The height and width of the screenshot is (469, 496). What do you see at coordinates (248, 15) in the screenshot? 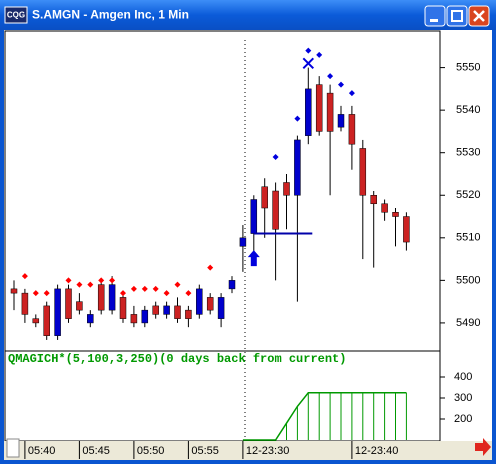
I see `title-bar` at bounding box center [248, 15].